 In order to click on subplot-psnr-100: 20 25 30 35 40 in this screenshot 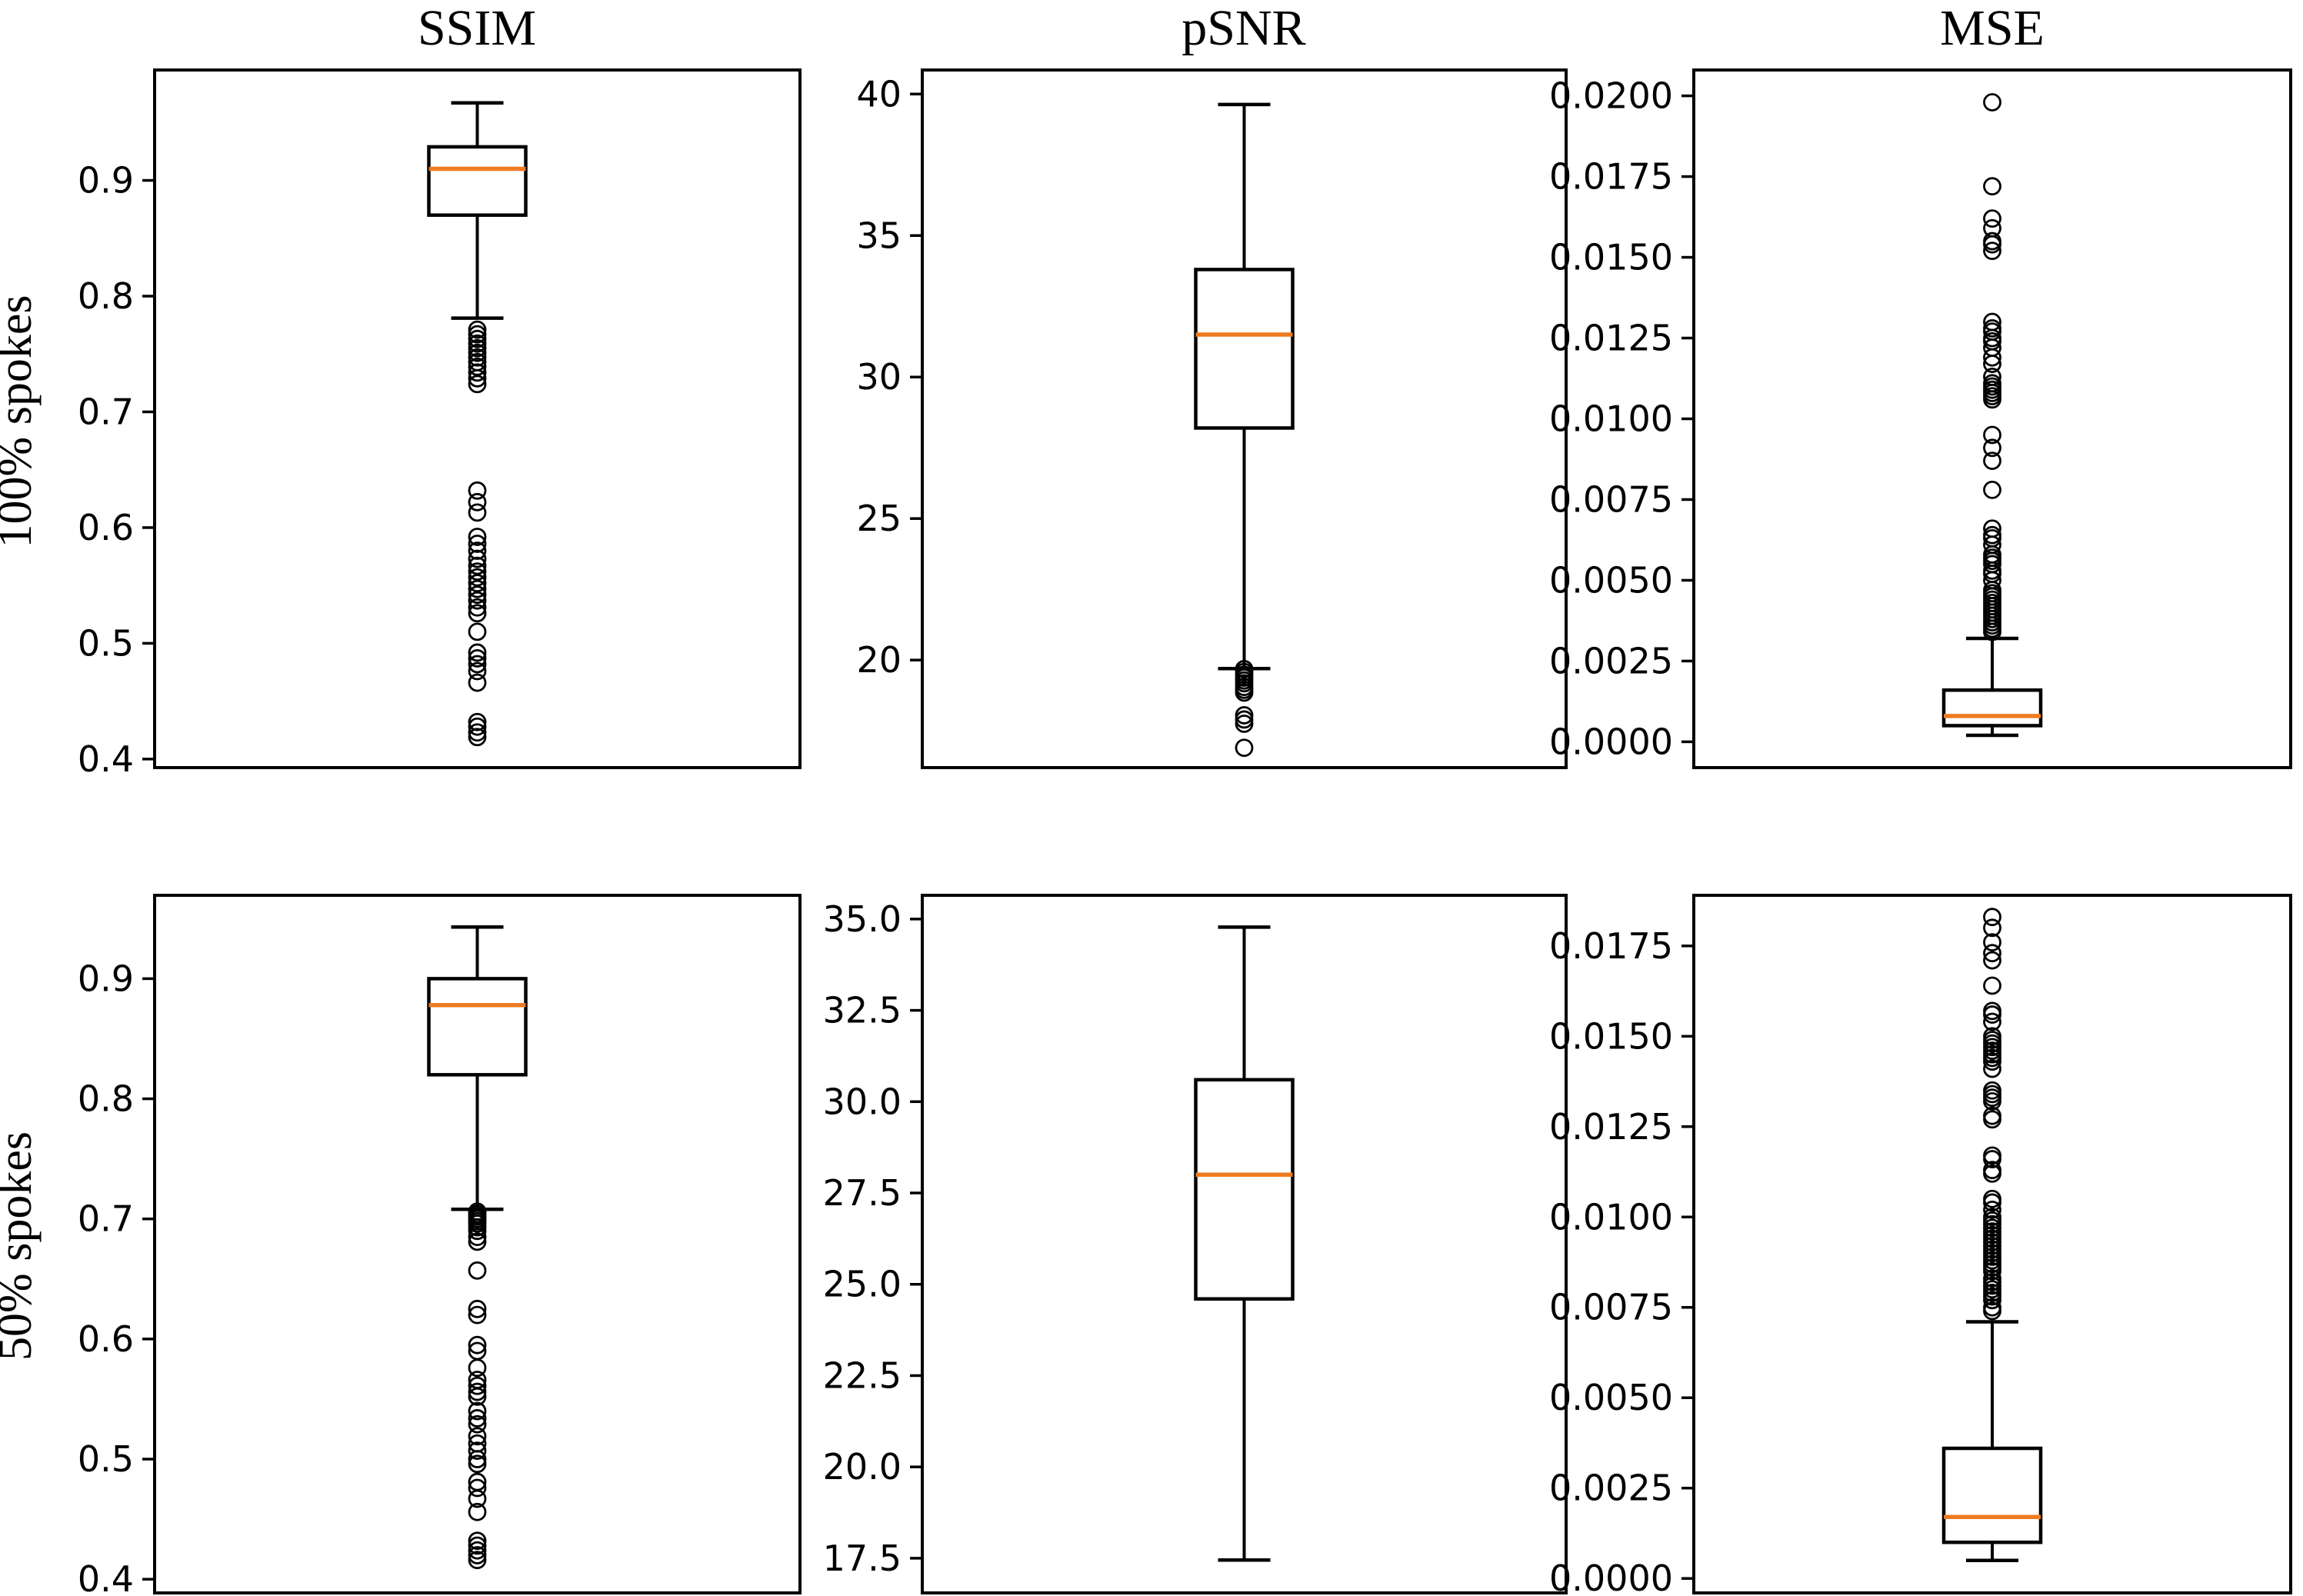, I will do `click(1212, 418)`.